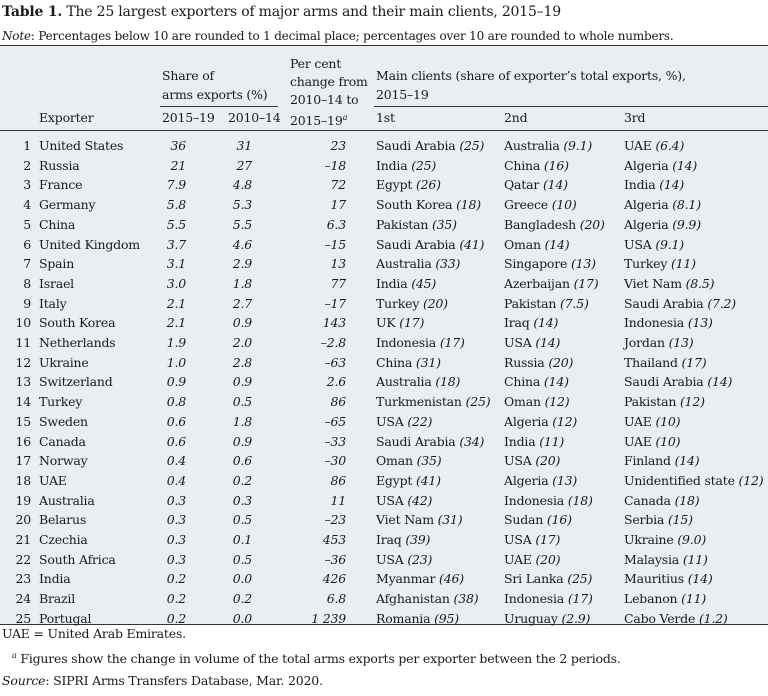 The image size is (768, 696). What do you see at coordinates (640, 185) in the screenshot?
I see `client-name: India` at bounding box center [640, 185].